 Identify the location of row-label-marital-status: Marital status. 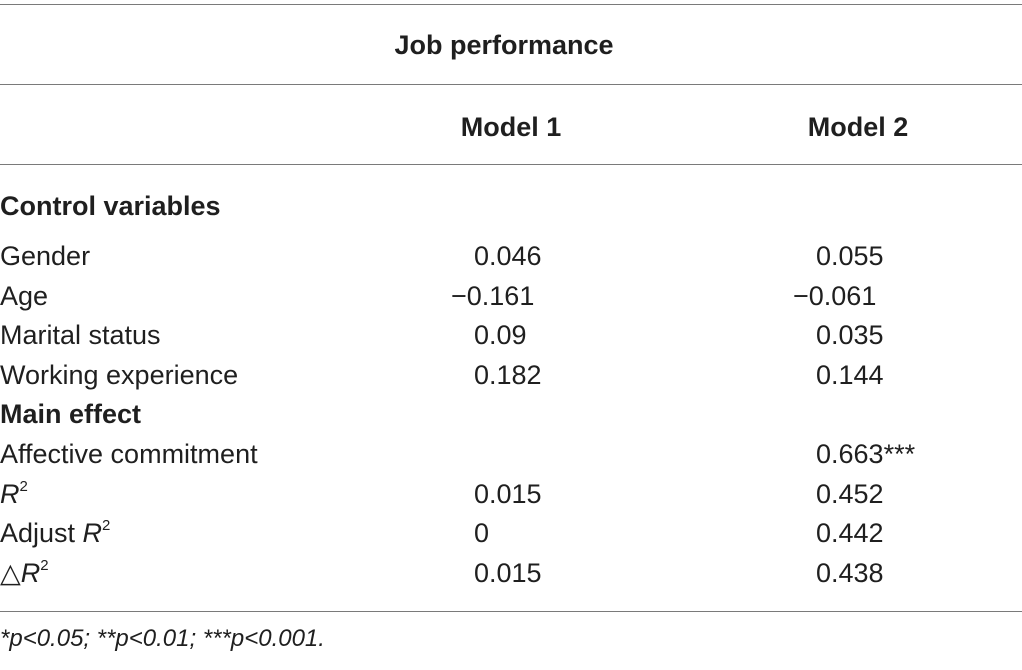
(80, 335).